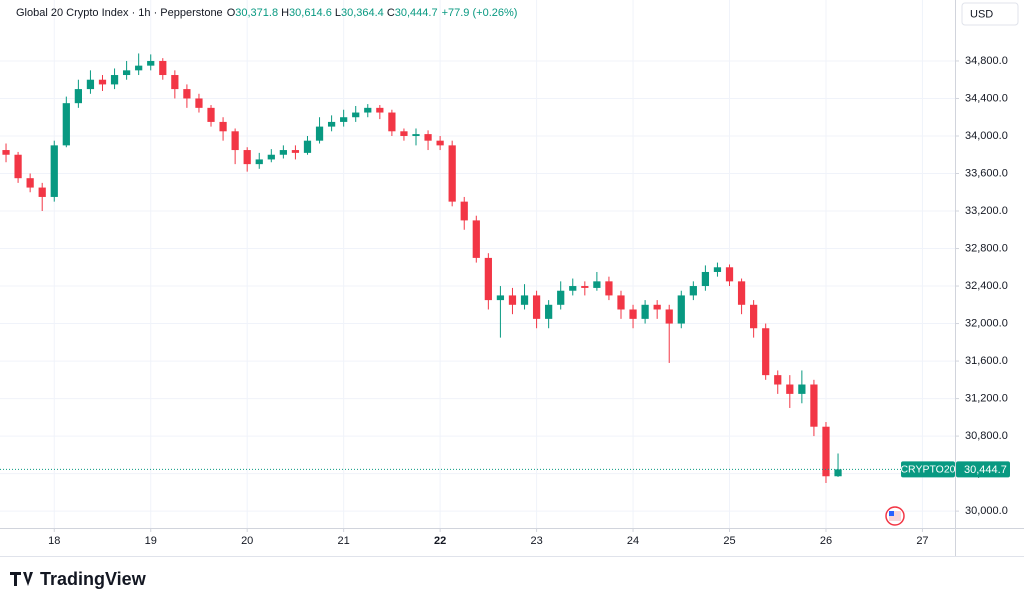 The image size is (1024, 606). What do you see at coordinates (986, 511) in the screenshot?
I see `y-tick-label: 30,000.0` at bounding box center [986, 511].